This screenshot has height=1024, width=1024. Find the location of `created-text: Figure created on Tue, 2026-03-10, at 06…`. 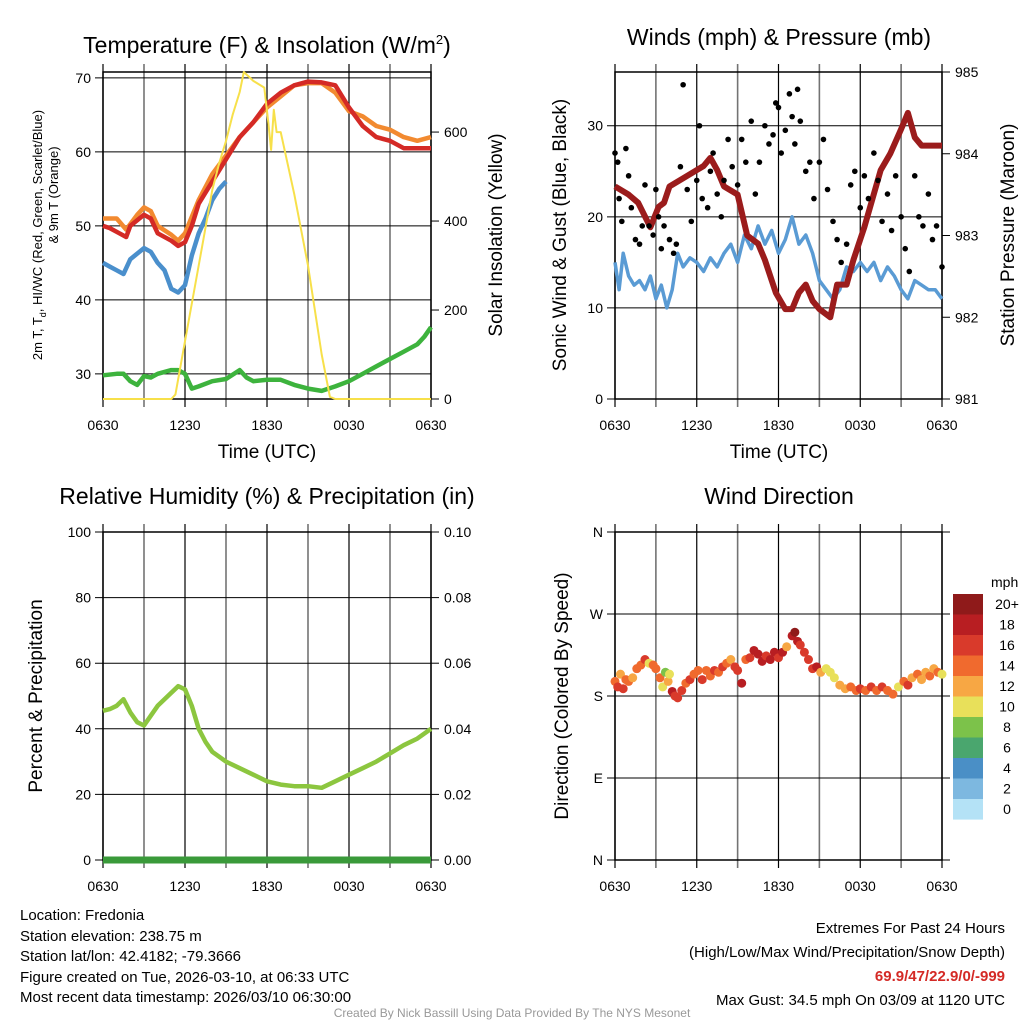

created-text: Figure created on Tue, 2026-03-10, at 06… is located at coordinates (185, 977).